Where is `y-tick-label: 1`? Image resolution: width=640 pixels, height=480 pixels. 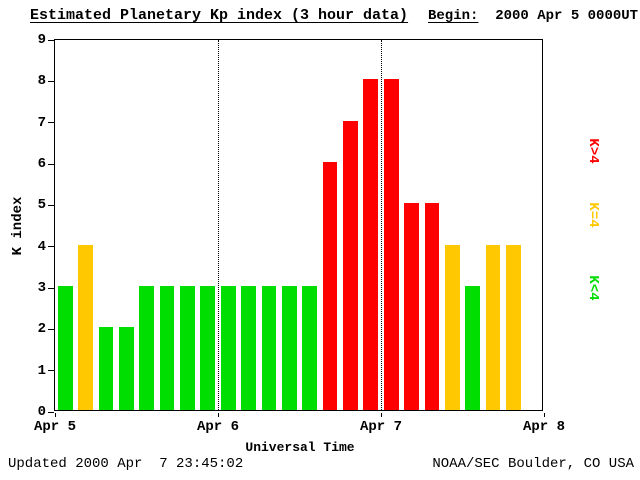 y-tick-label: 1 is located at coordinates (41, 370).